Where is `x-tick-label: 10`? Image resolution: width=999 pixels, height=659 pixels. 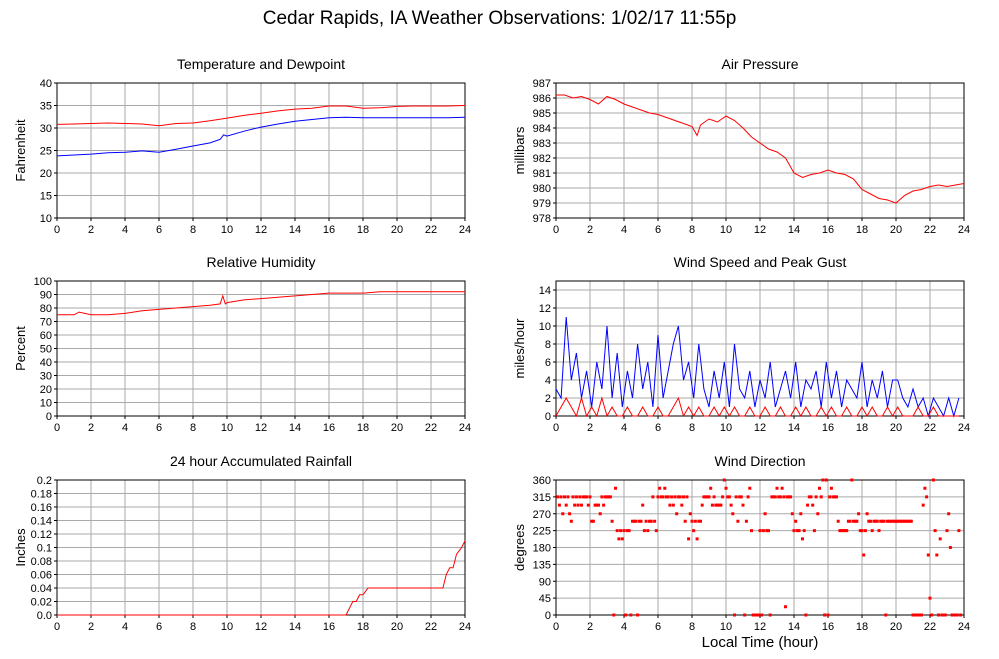 x-tick-label: 10 is located at coordinates (726, 230).